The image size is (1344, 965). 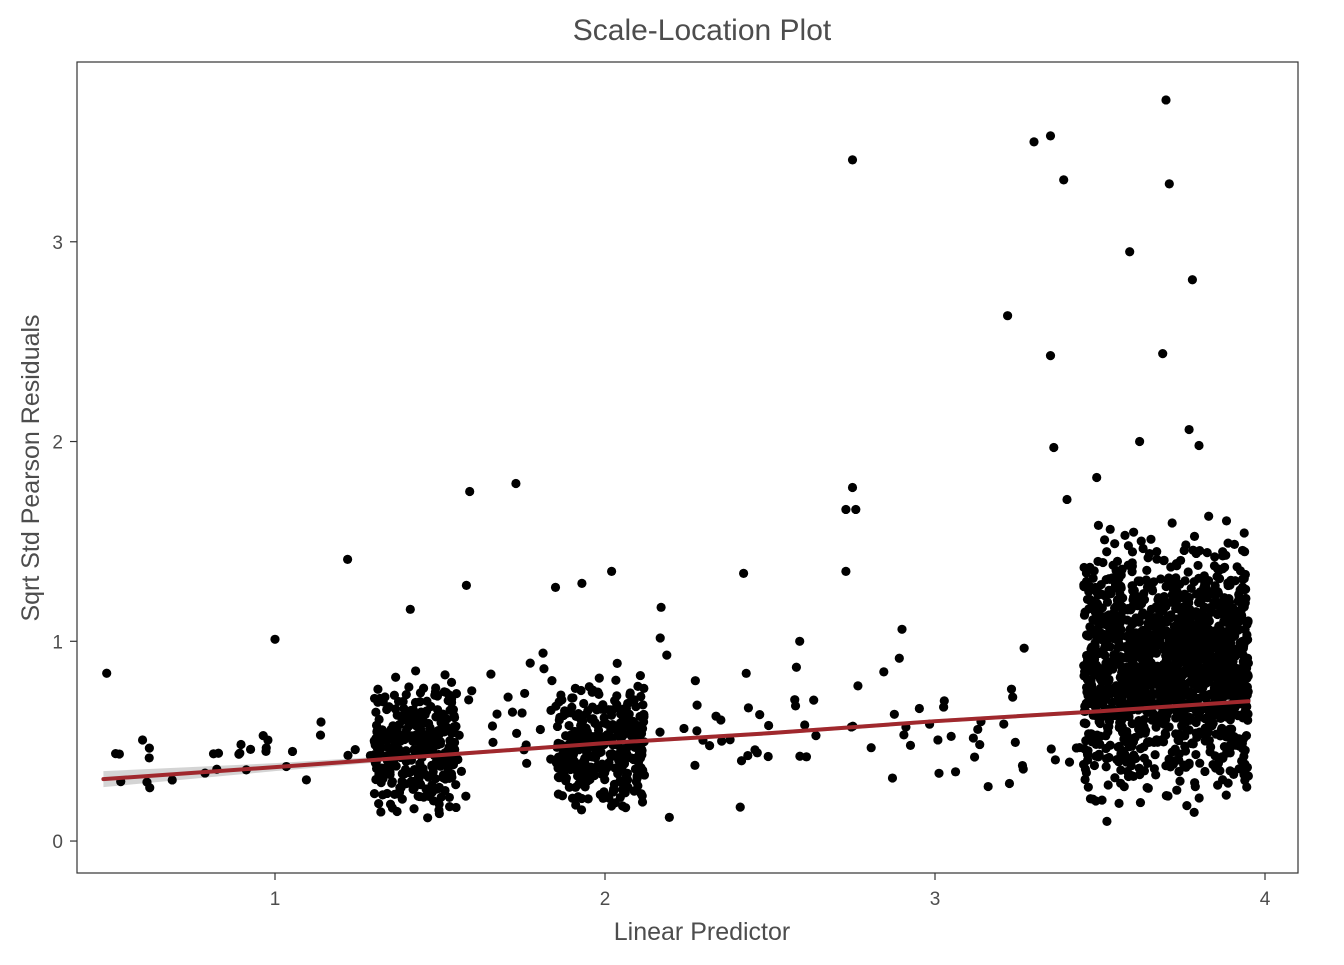 I want to click on residual-point-2099, so click(x=1123, y=611).